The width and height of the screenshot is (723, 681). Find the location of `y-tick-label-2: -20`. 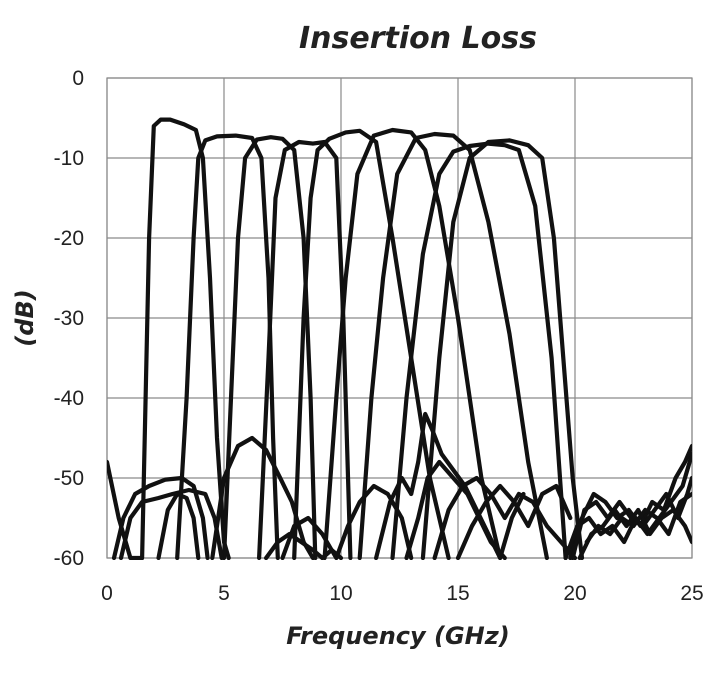

y-tick-label-2: -20 is located at coordinates (69, 238).